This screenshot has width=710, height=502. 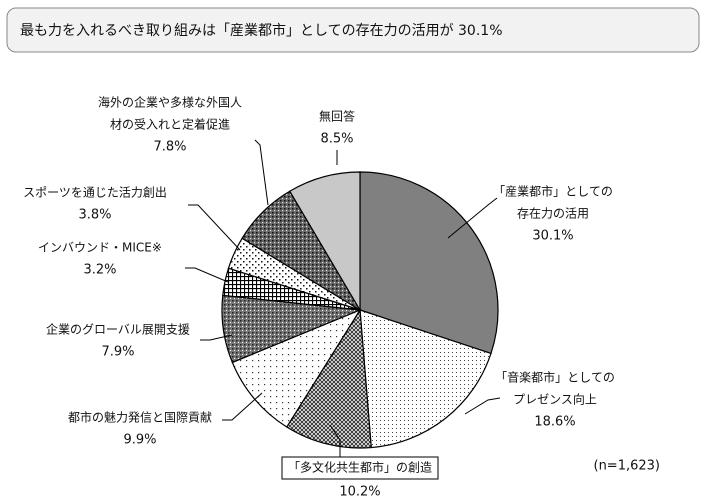 What do you see at coordinates (100, 248) in the screenshot?
I see `slice-label: インバウンド・MICE※` at bounding box center [100, 248].